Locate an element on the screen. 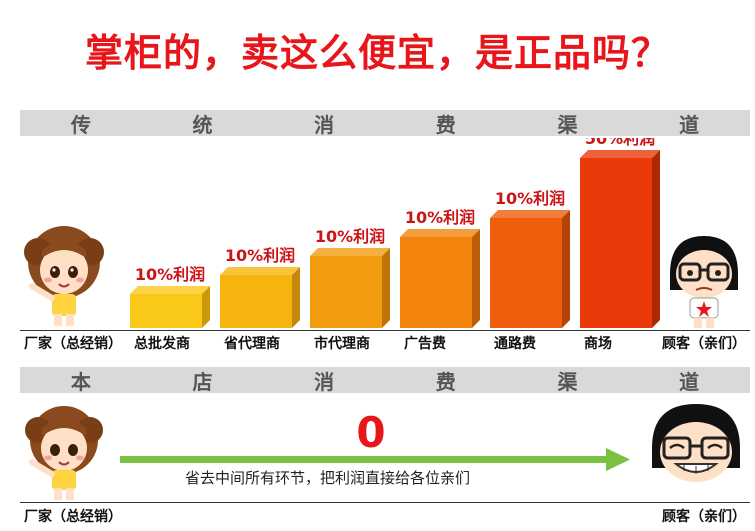 The height and width of the screenshot is (531, 755). traditional-band-char: 统 is located at coordinates (202, 124).